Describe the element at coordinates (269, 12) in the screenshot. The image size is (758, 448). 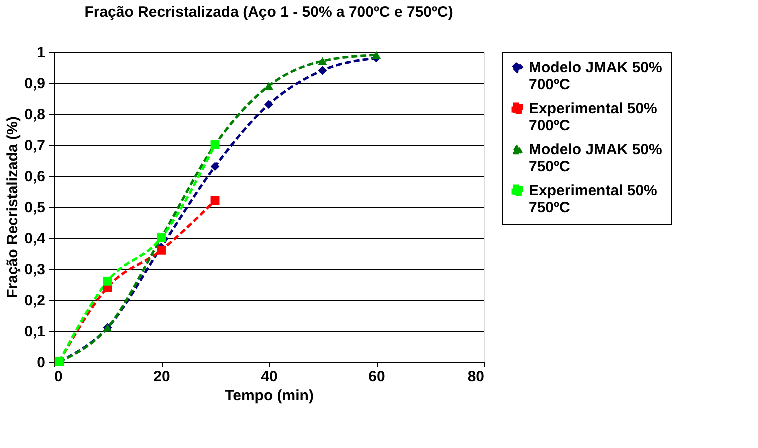
I see `chart-title: Fração Recristalizada (Aço 1 - 50% a 700ºC e 750ºC)` at that location.